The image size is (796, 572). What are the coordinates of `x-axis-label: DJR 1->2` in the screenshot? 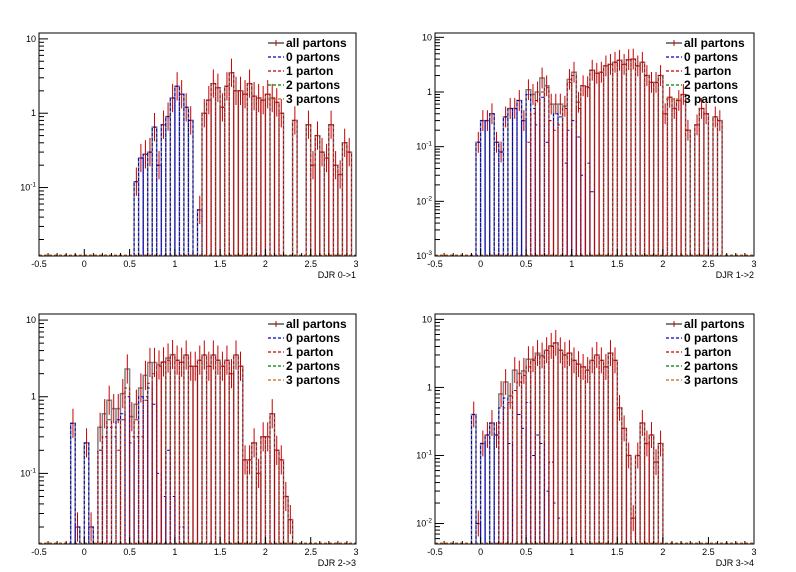 It's located at (735, 275).